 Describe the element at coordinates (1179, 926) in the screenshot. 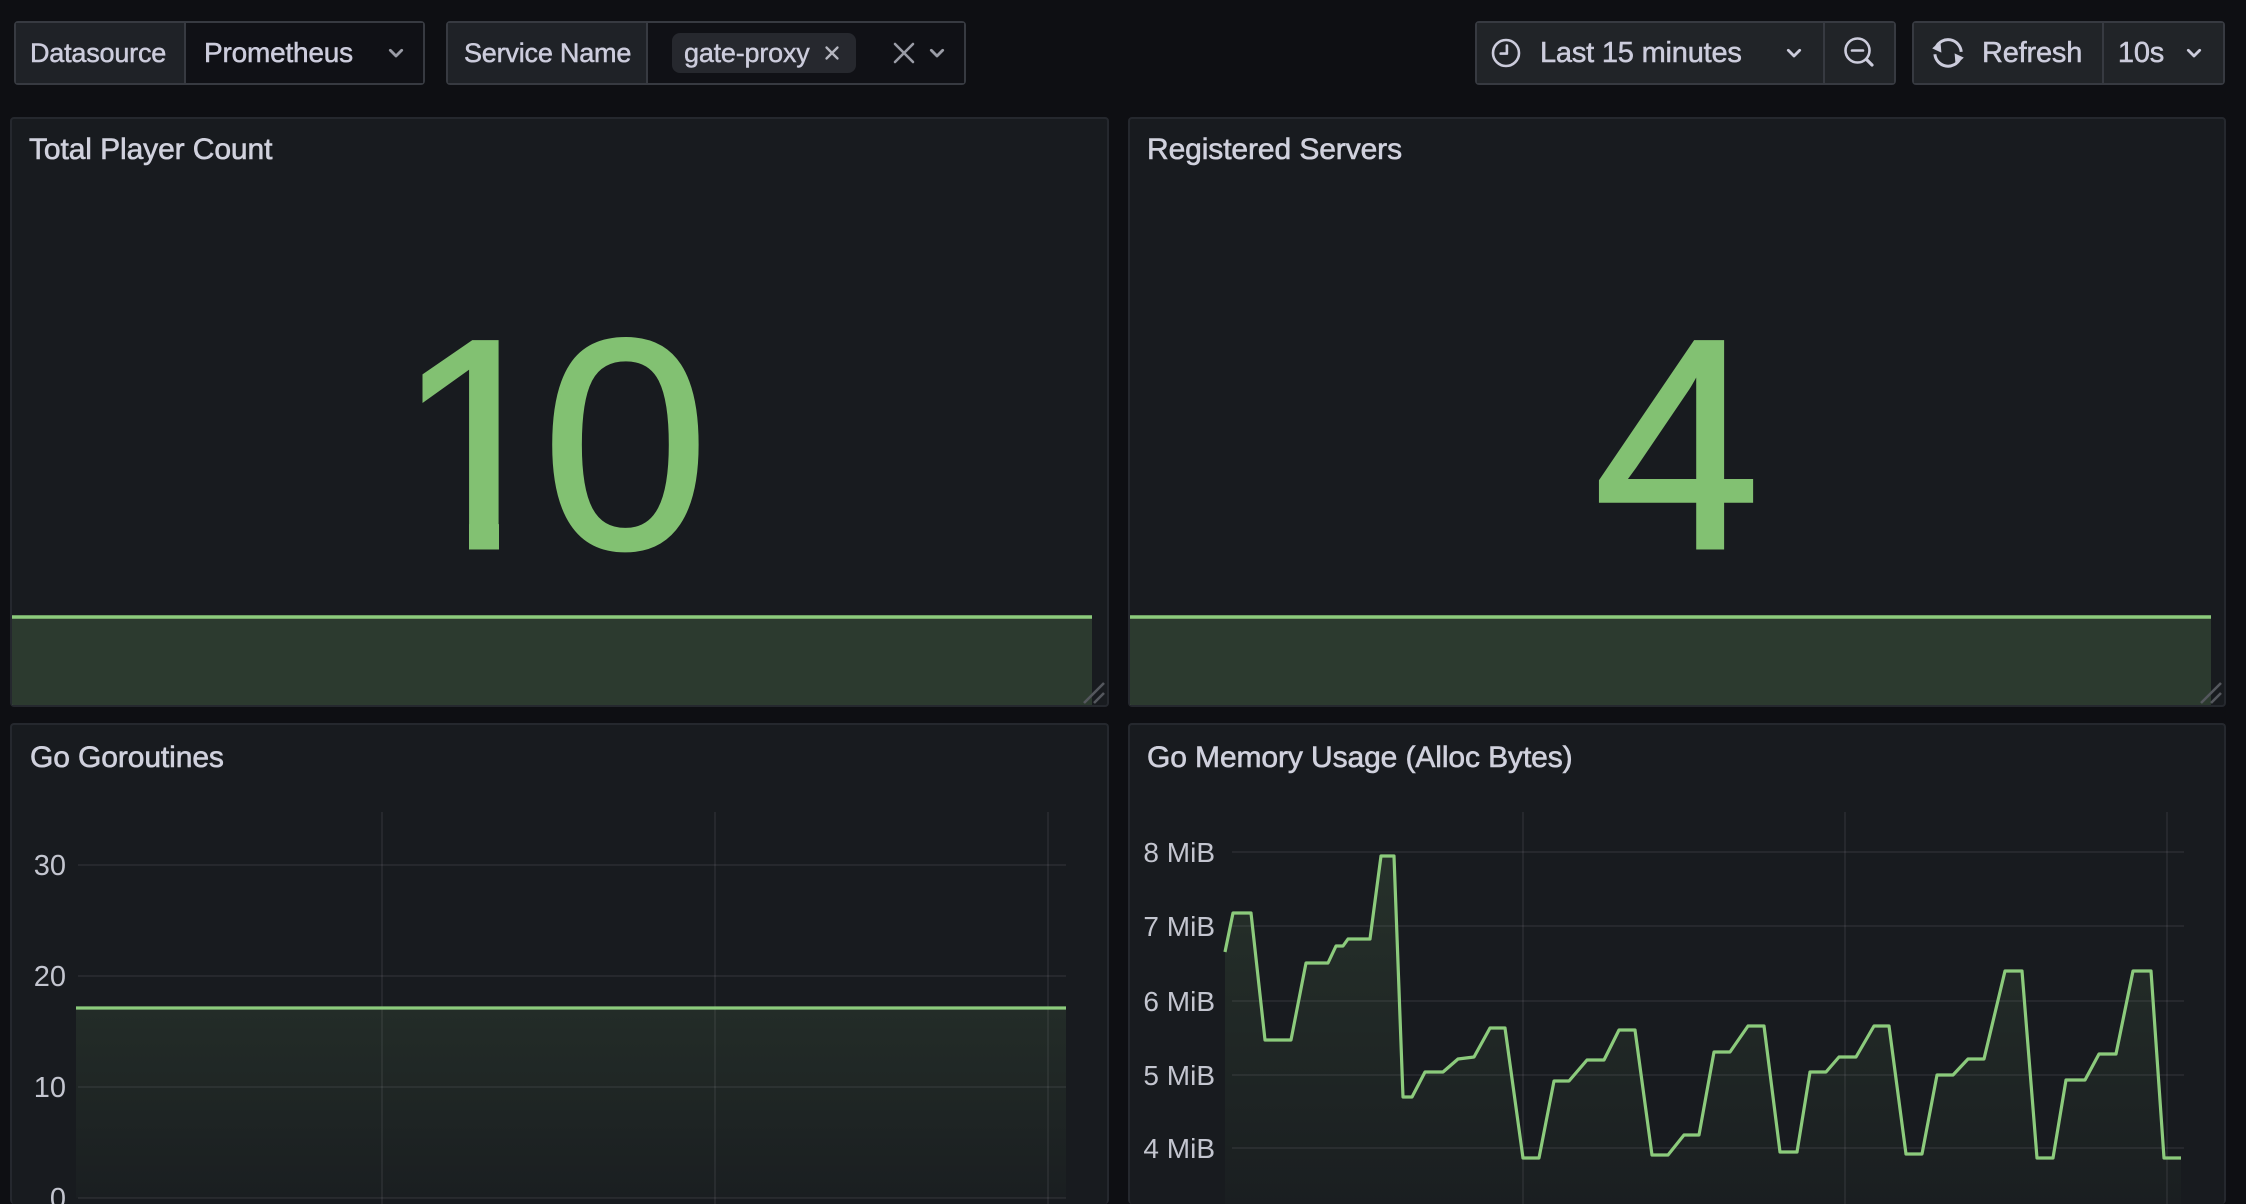

I see `svg-text: 7 MiB` at that location.